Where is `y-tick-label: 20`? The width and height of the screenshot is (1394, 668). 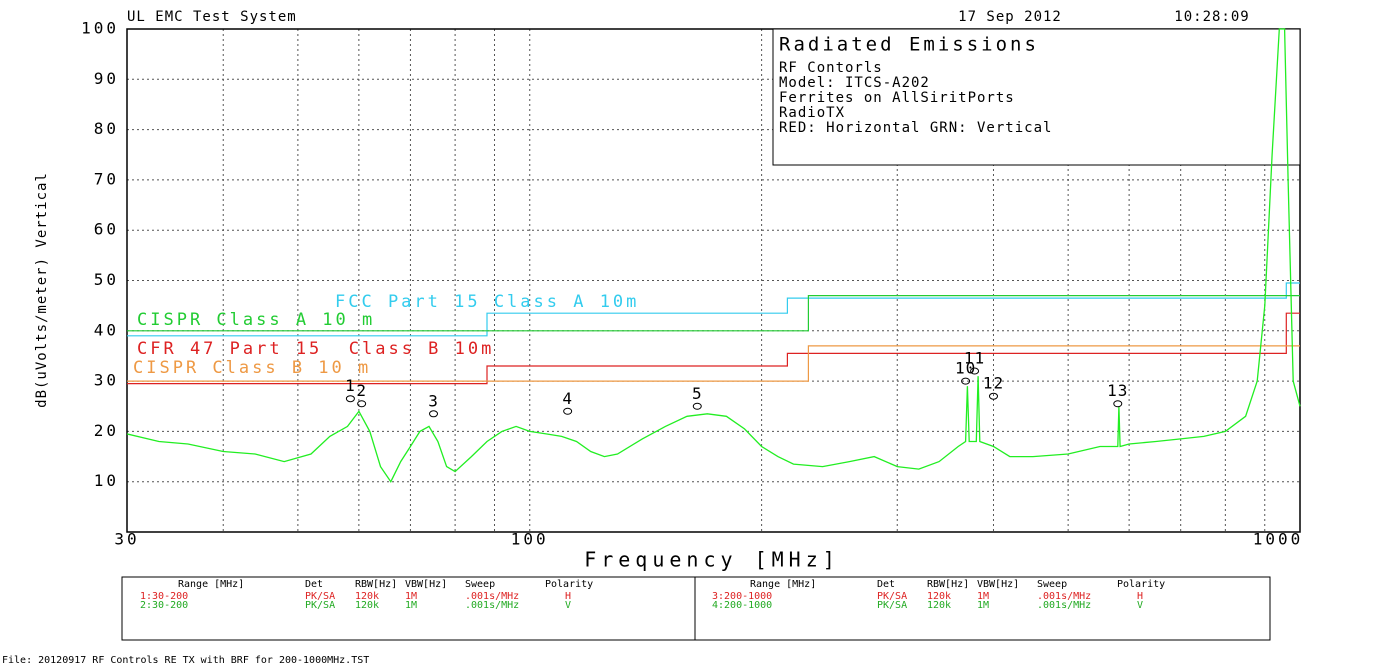 y-tick-label: 20 is located at coordinates (106, 430).